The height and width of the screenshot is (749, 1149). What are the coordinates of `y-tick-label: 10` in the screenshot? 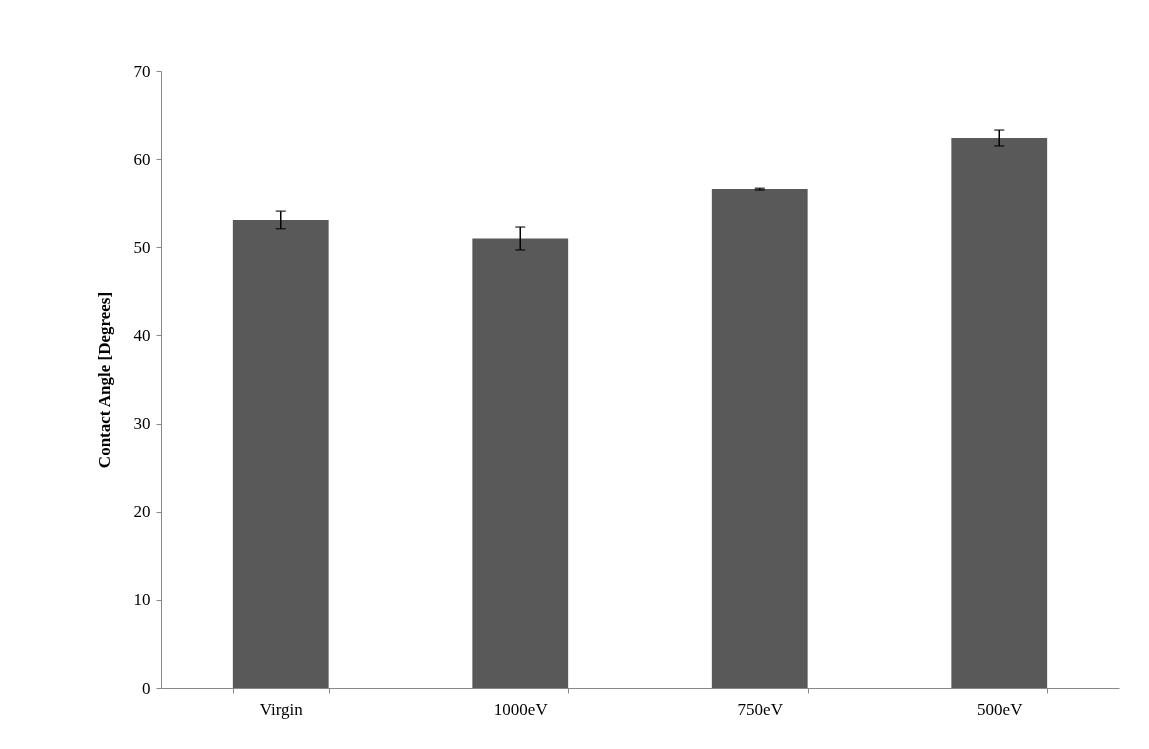 It's located at (142, 600).